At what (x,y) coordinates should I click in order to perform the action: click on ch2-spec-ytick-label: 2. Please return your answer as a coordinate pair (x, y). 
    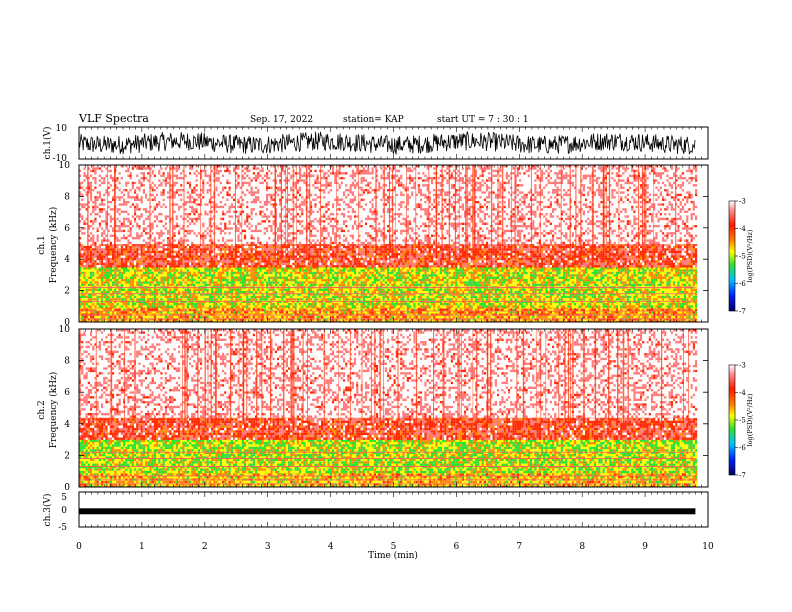
    Looking at the image, I should click on (67, 456).